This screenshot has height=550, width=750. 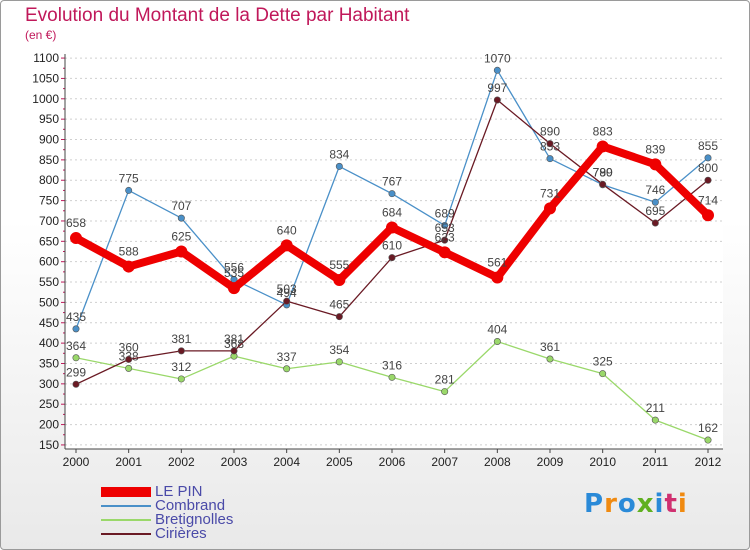 What do you see at coordinates (497, 329) in the screenshot?
I see `data-label: 404` at bounding box center [497, 329].